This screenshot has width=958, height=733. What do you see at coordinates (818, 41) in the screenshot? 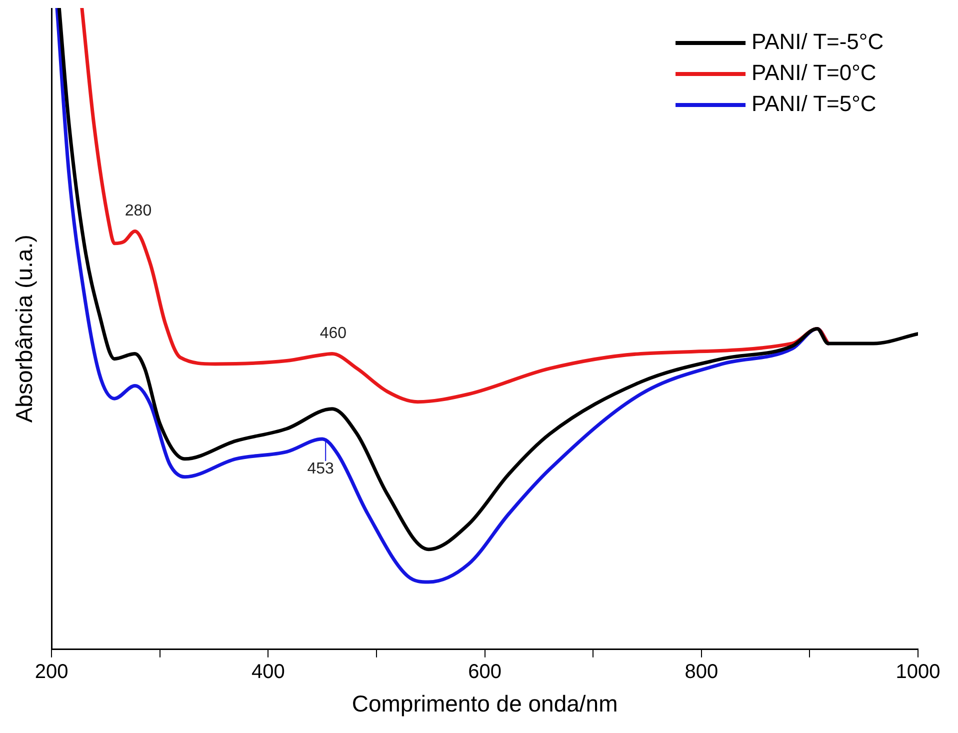
I see `legend-label: PANI/ T=-5°C` at bounding box center [818, 41].